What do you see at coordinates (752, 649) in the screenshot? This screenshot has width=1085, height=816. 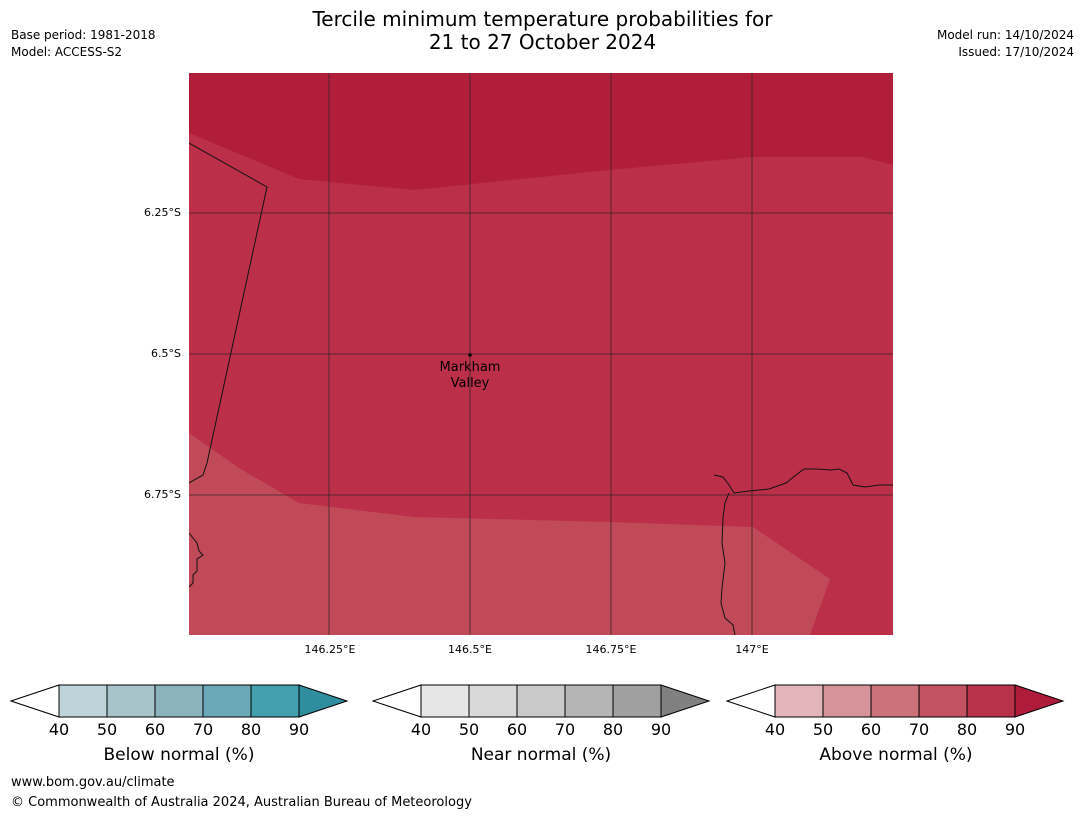 I see `lon-label-147: 147°E` at bounding box center [752, 649].